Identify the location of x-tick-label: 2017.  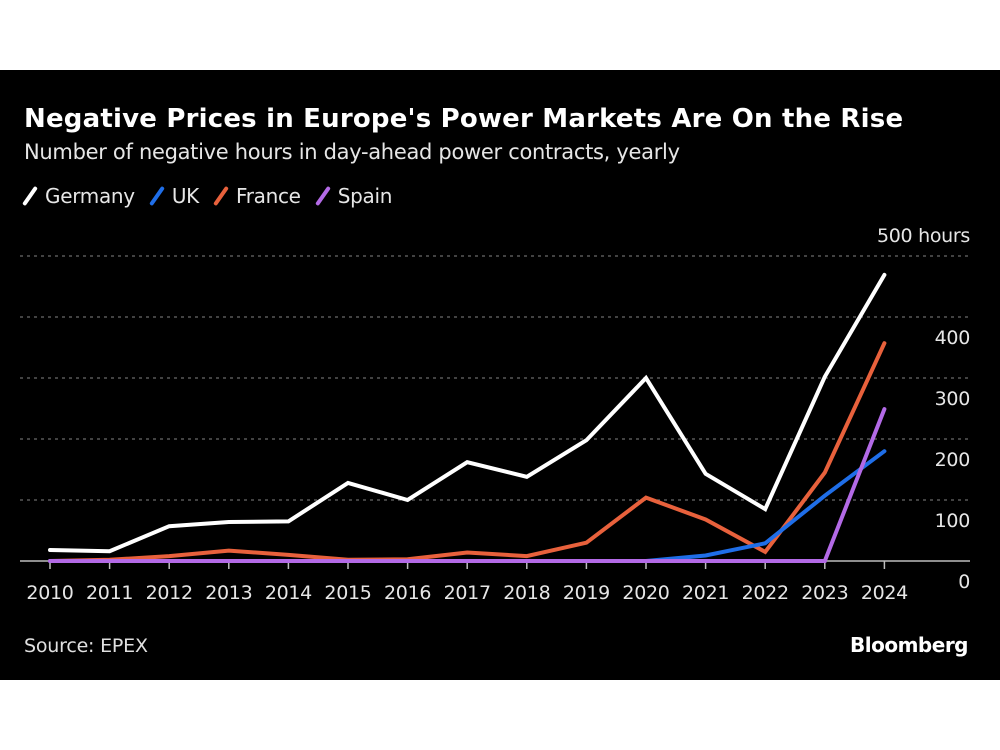
(467, 593).